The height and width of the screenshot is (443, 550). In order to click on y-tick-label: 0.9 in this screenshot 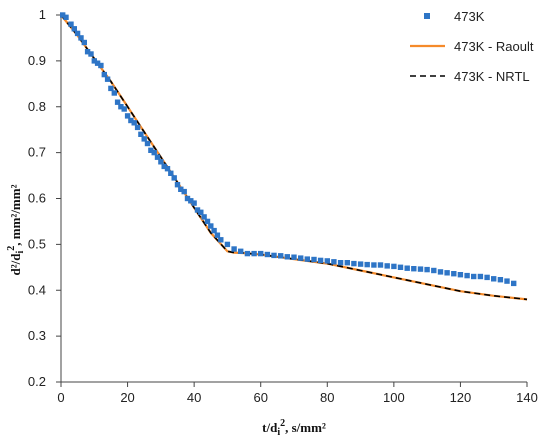, I will do `click(37, 60)`.